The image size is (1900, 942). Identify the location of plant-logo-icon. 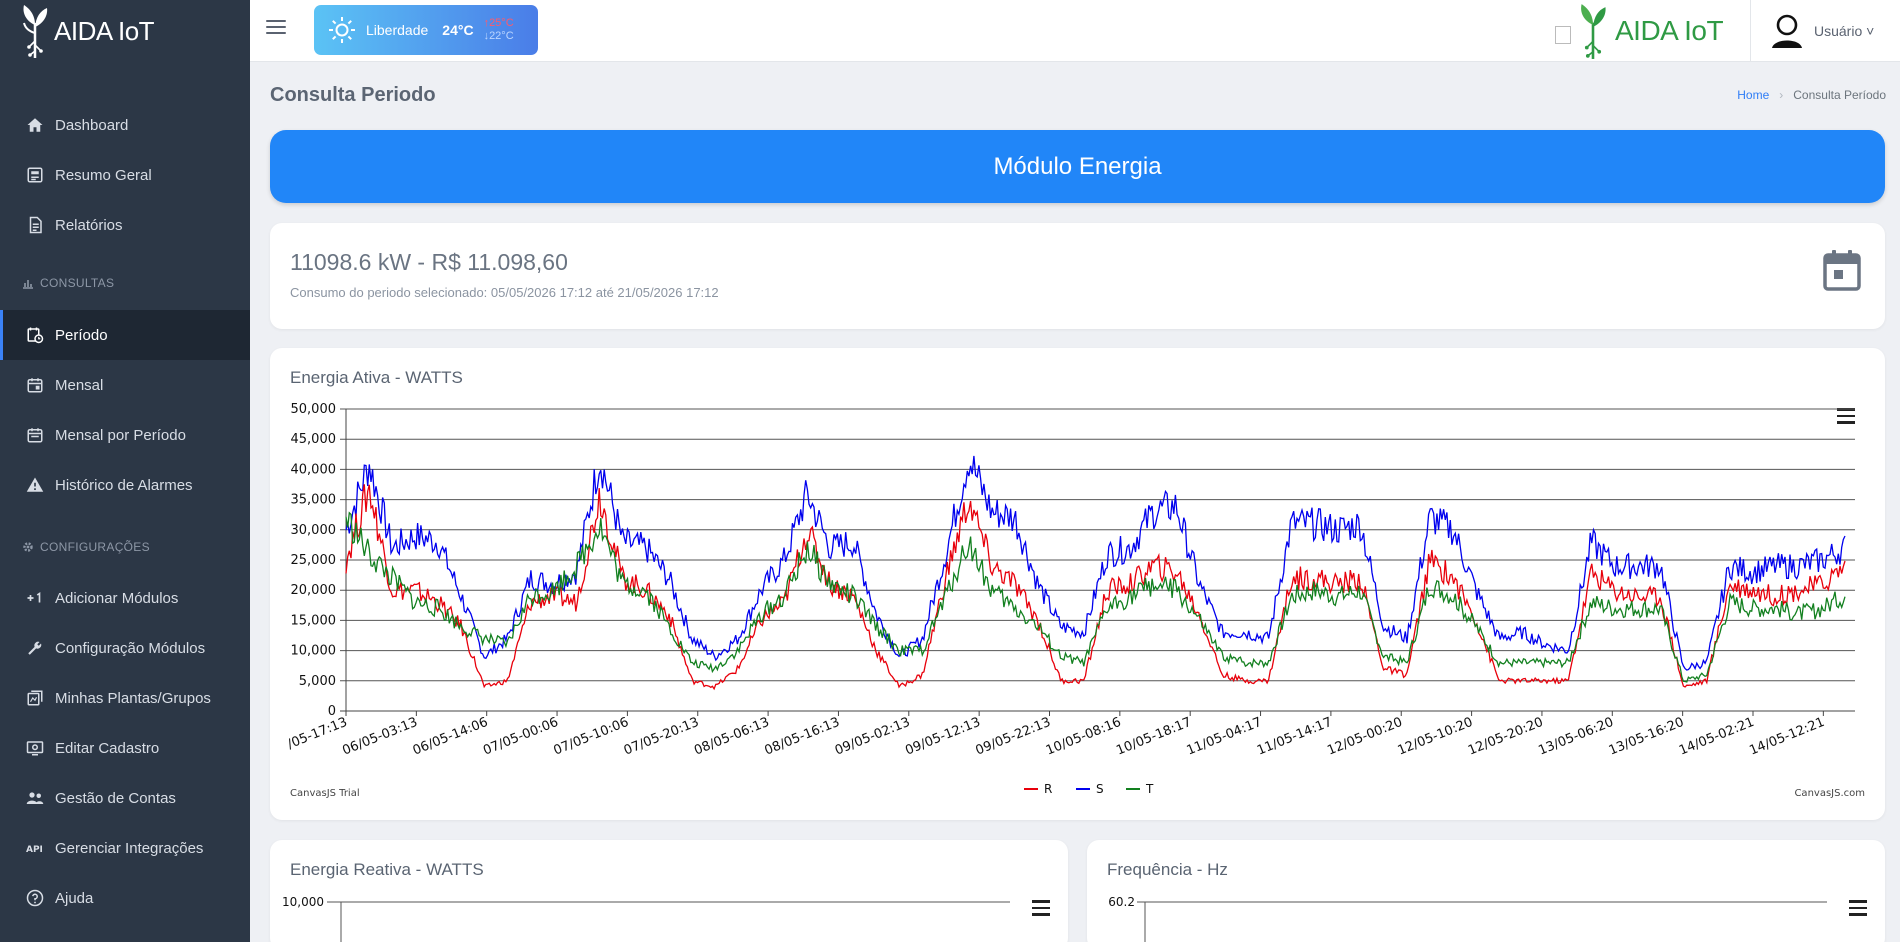
(35, 31).